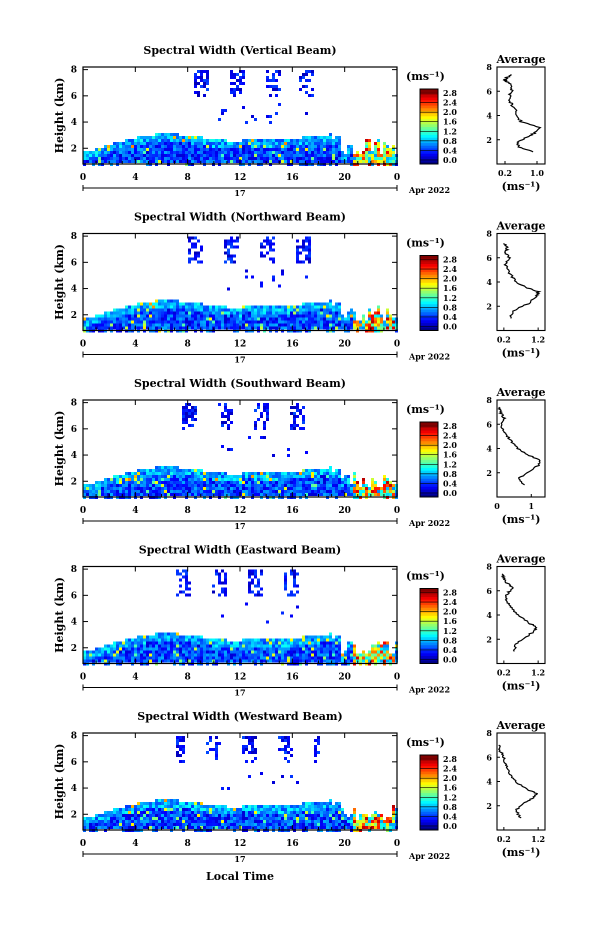  I want to click on day-label: 17, so click(239, 693).